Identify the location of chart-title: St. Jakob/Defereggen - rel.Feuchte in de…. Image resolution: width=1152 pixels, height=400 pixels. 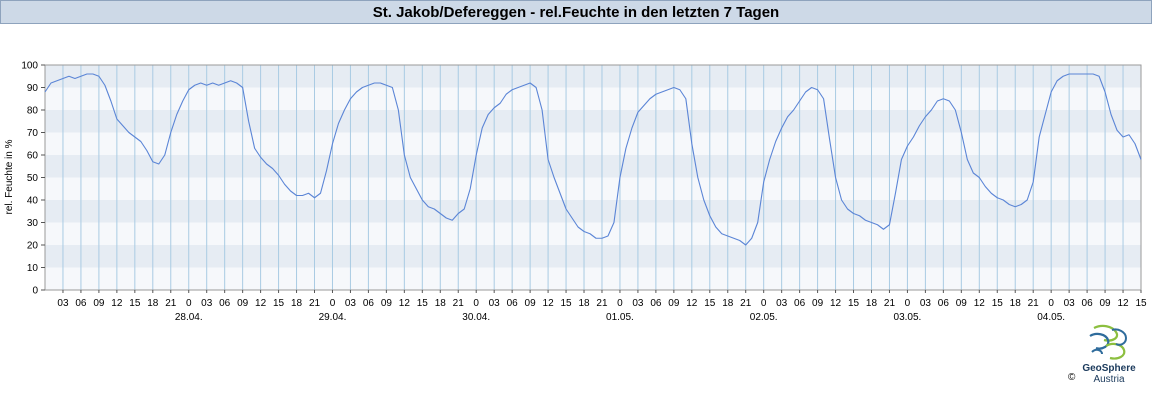
(576, 12).